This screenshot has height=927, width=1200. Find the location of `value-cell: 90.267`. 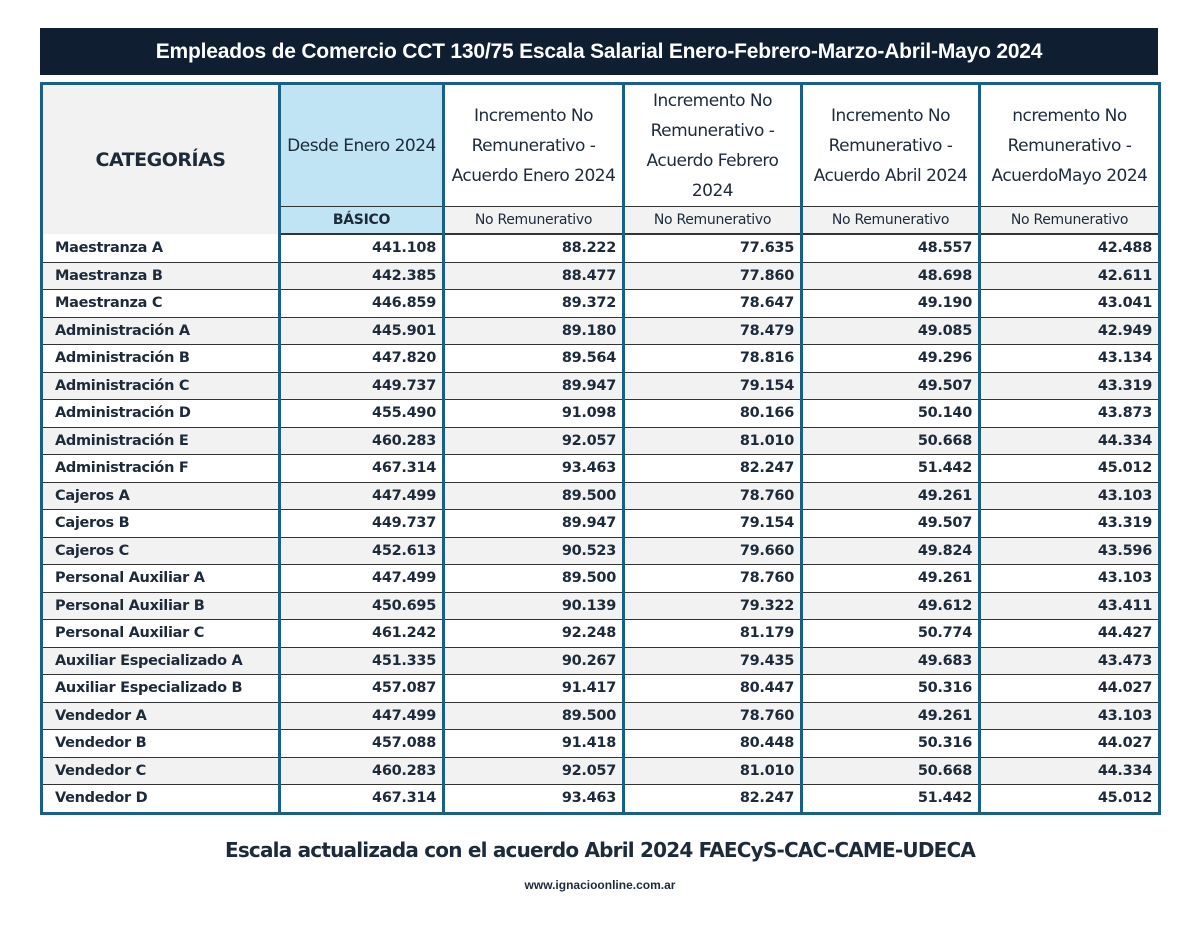

value-cell: 90.267 is located at coordinates (533, 661).